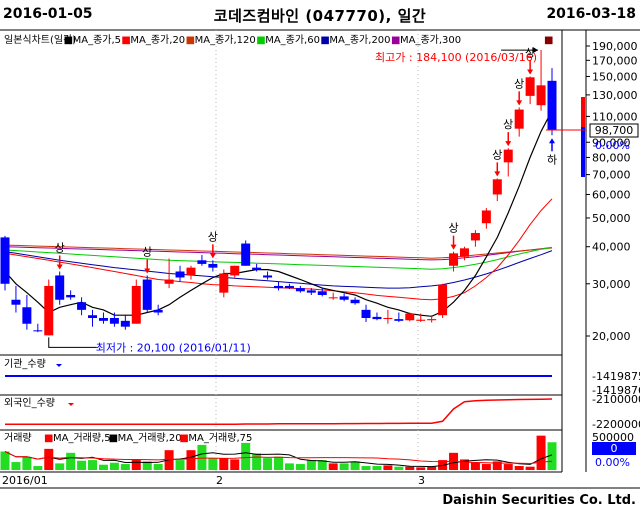  I want to click on legend-label: MA_종가,60, so click(292, 40).